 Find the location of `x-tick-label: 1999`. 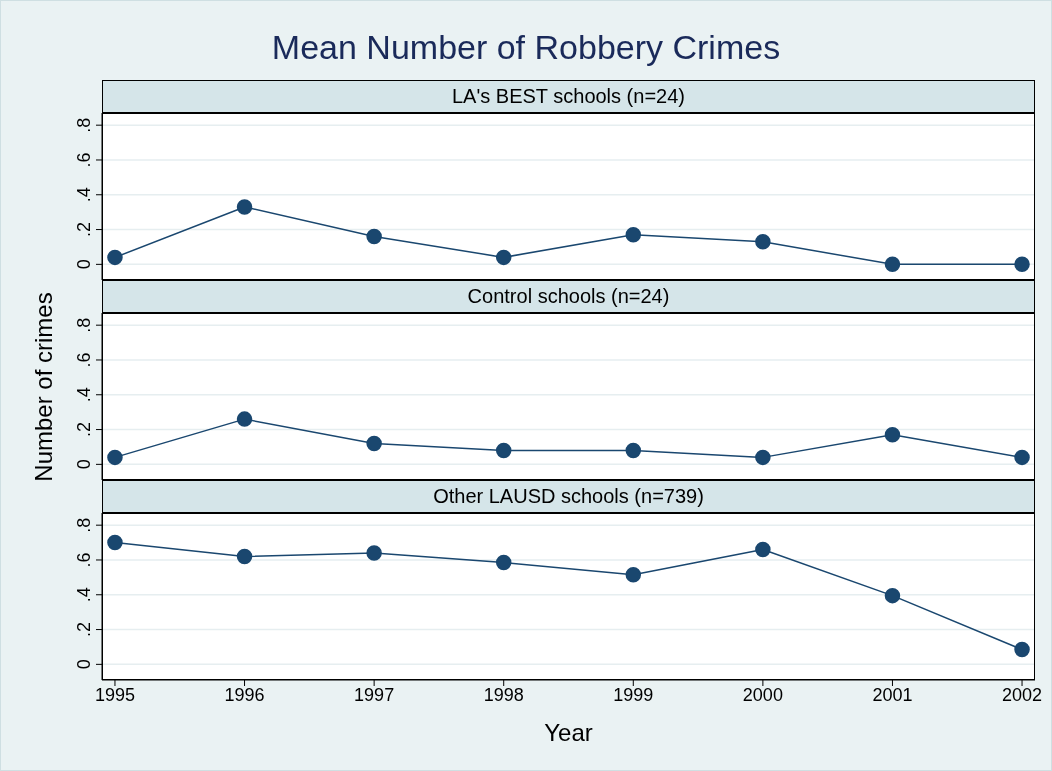

x-tick-label: 1999 is located at coordinates (633, 694).